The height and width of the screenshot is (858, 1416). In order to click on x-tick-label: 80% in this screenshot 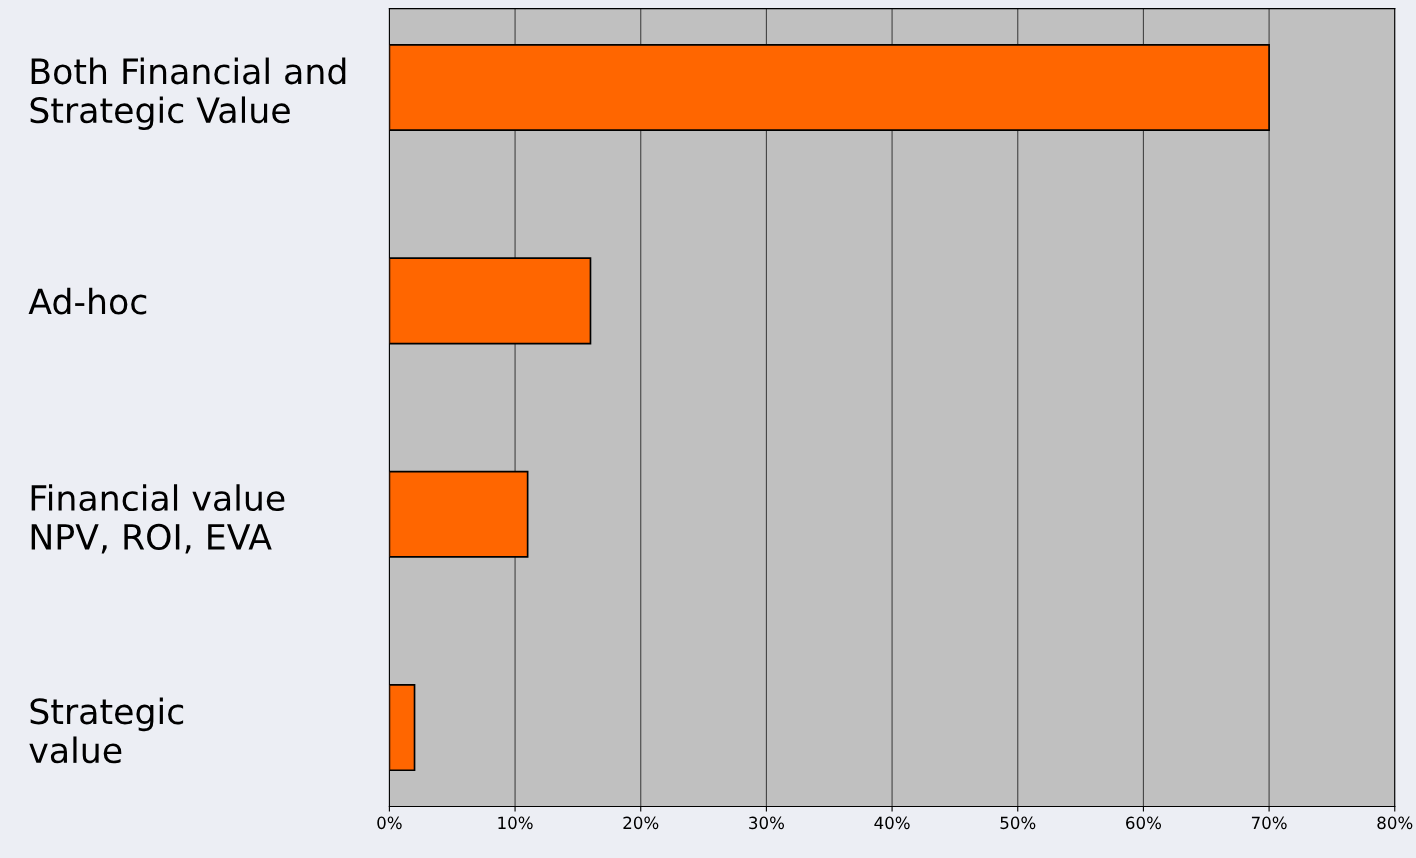, I will do `click(1395, 823)`.